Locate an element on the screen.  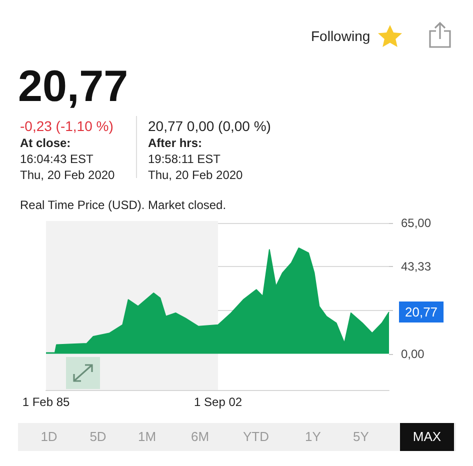
text: 1M is located at coordinates (147, 437).